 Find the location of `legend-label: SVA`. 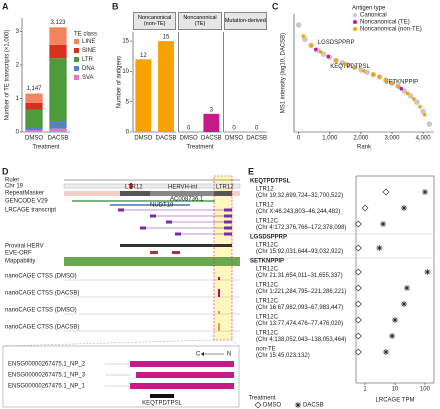

legend-label: SVA is located at coordinates (88, 78).